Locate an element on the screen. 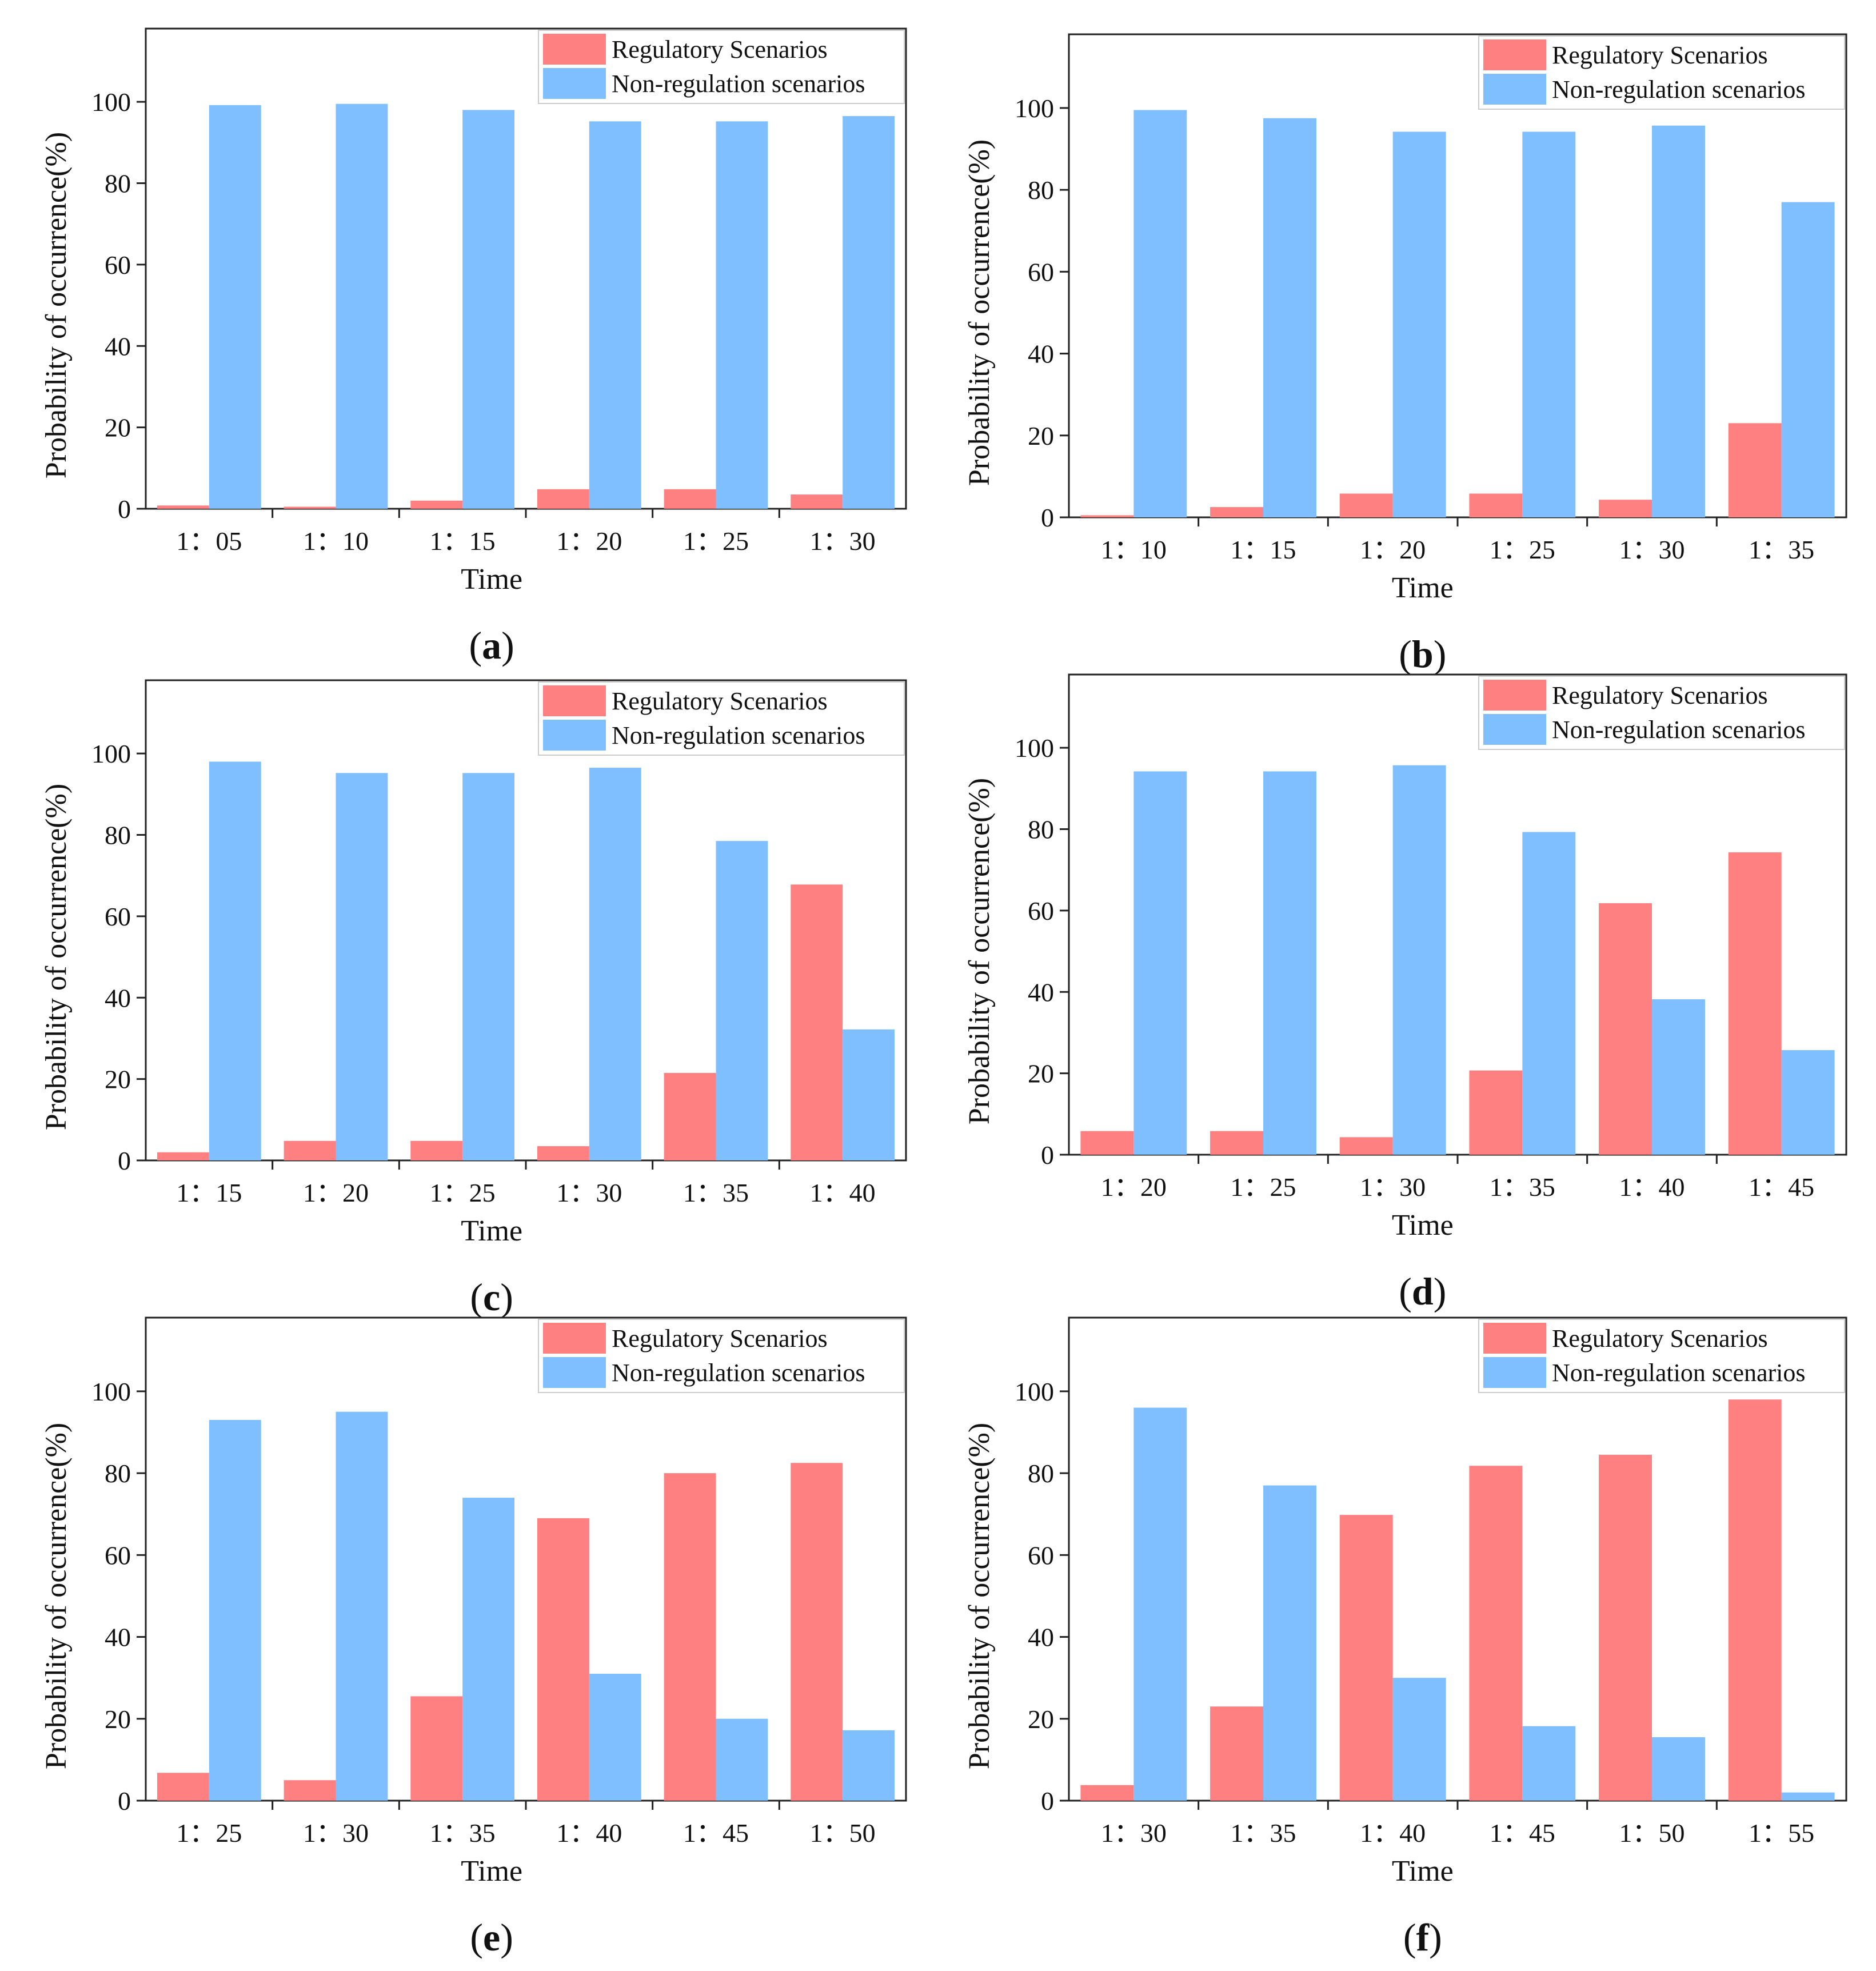  y-tick-label: 20 is located at coordinates (1041, 1719).